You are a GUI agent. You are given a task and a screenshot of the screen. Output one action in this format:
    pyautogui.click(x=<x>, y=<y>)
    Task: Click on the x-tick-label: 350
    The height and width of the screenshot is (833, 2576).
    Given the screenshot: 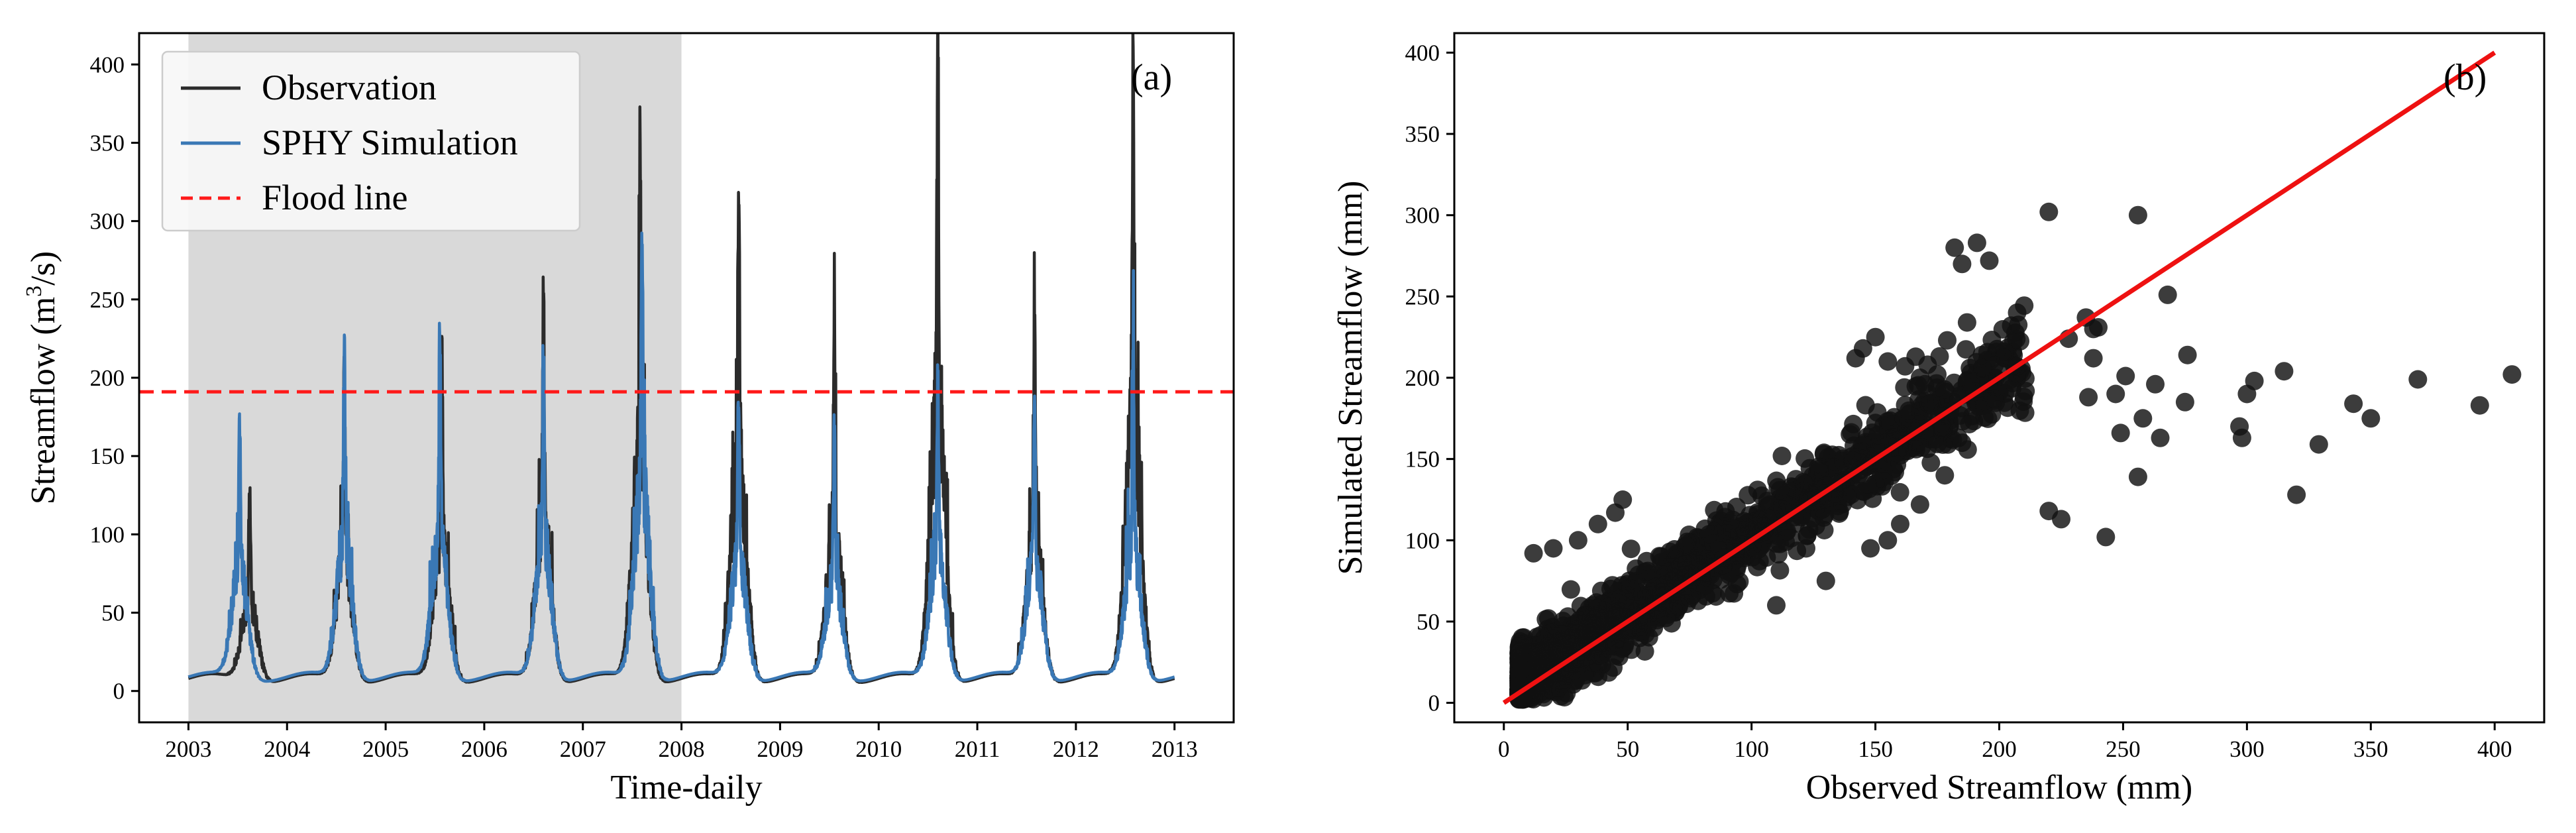 What is the action you would take?
    pyautogui.click(x=2370, y=749)
    